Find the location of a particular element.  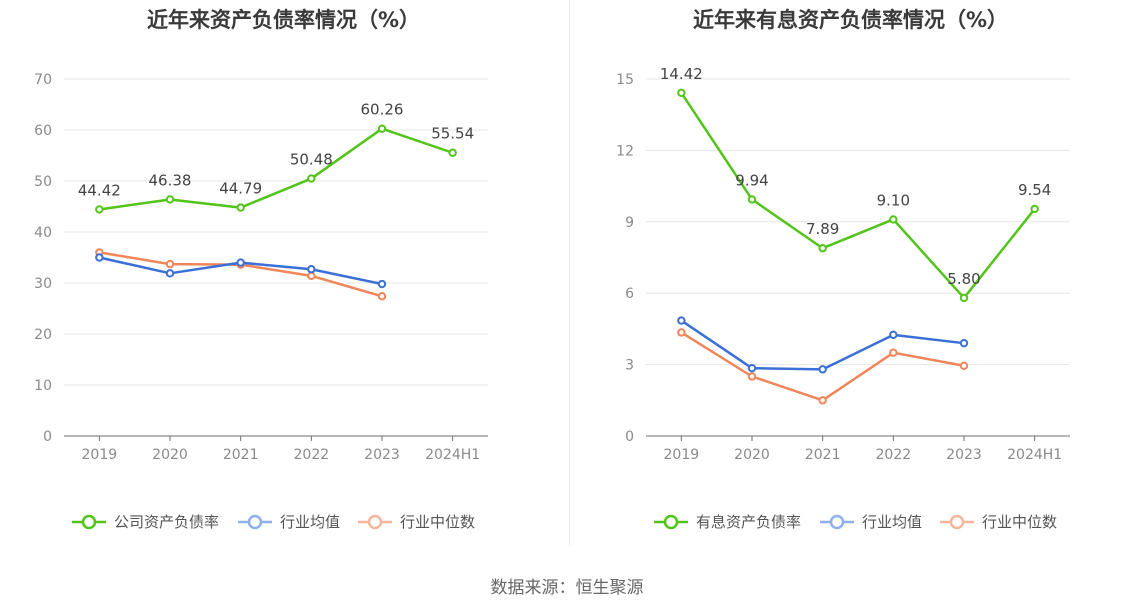

chart-title: 近年来资产负债率情况（%） is located at coordinates (283, 20).